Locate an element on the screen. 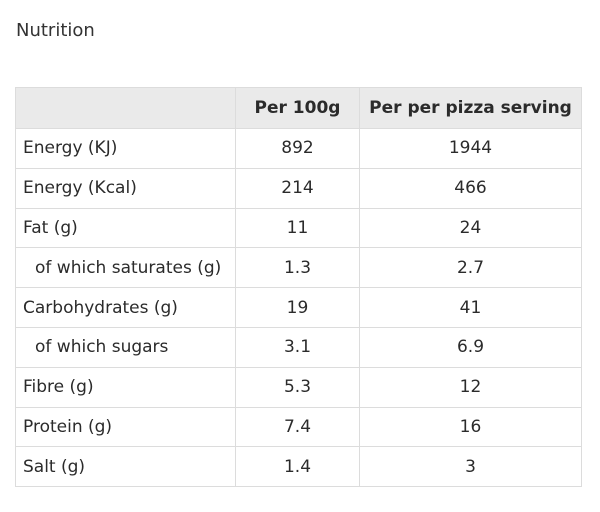  nutrient-label: Energy (Kcal) is located at coordinates (125, 188).